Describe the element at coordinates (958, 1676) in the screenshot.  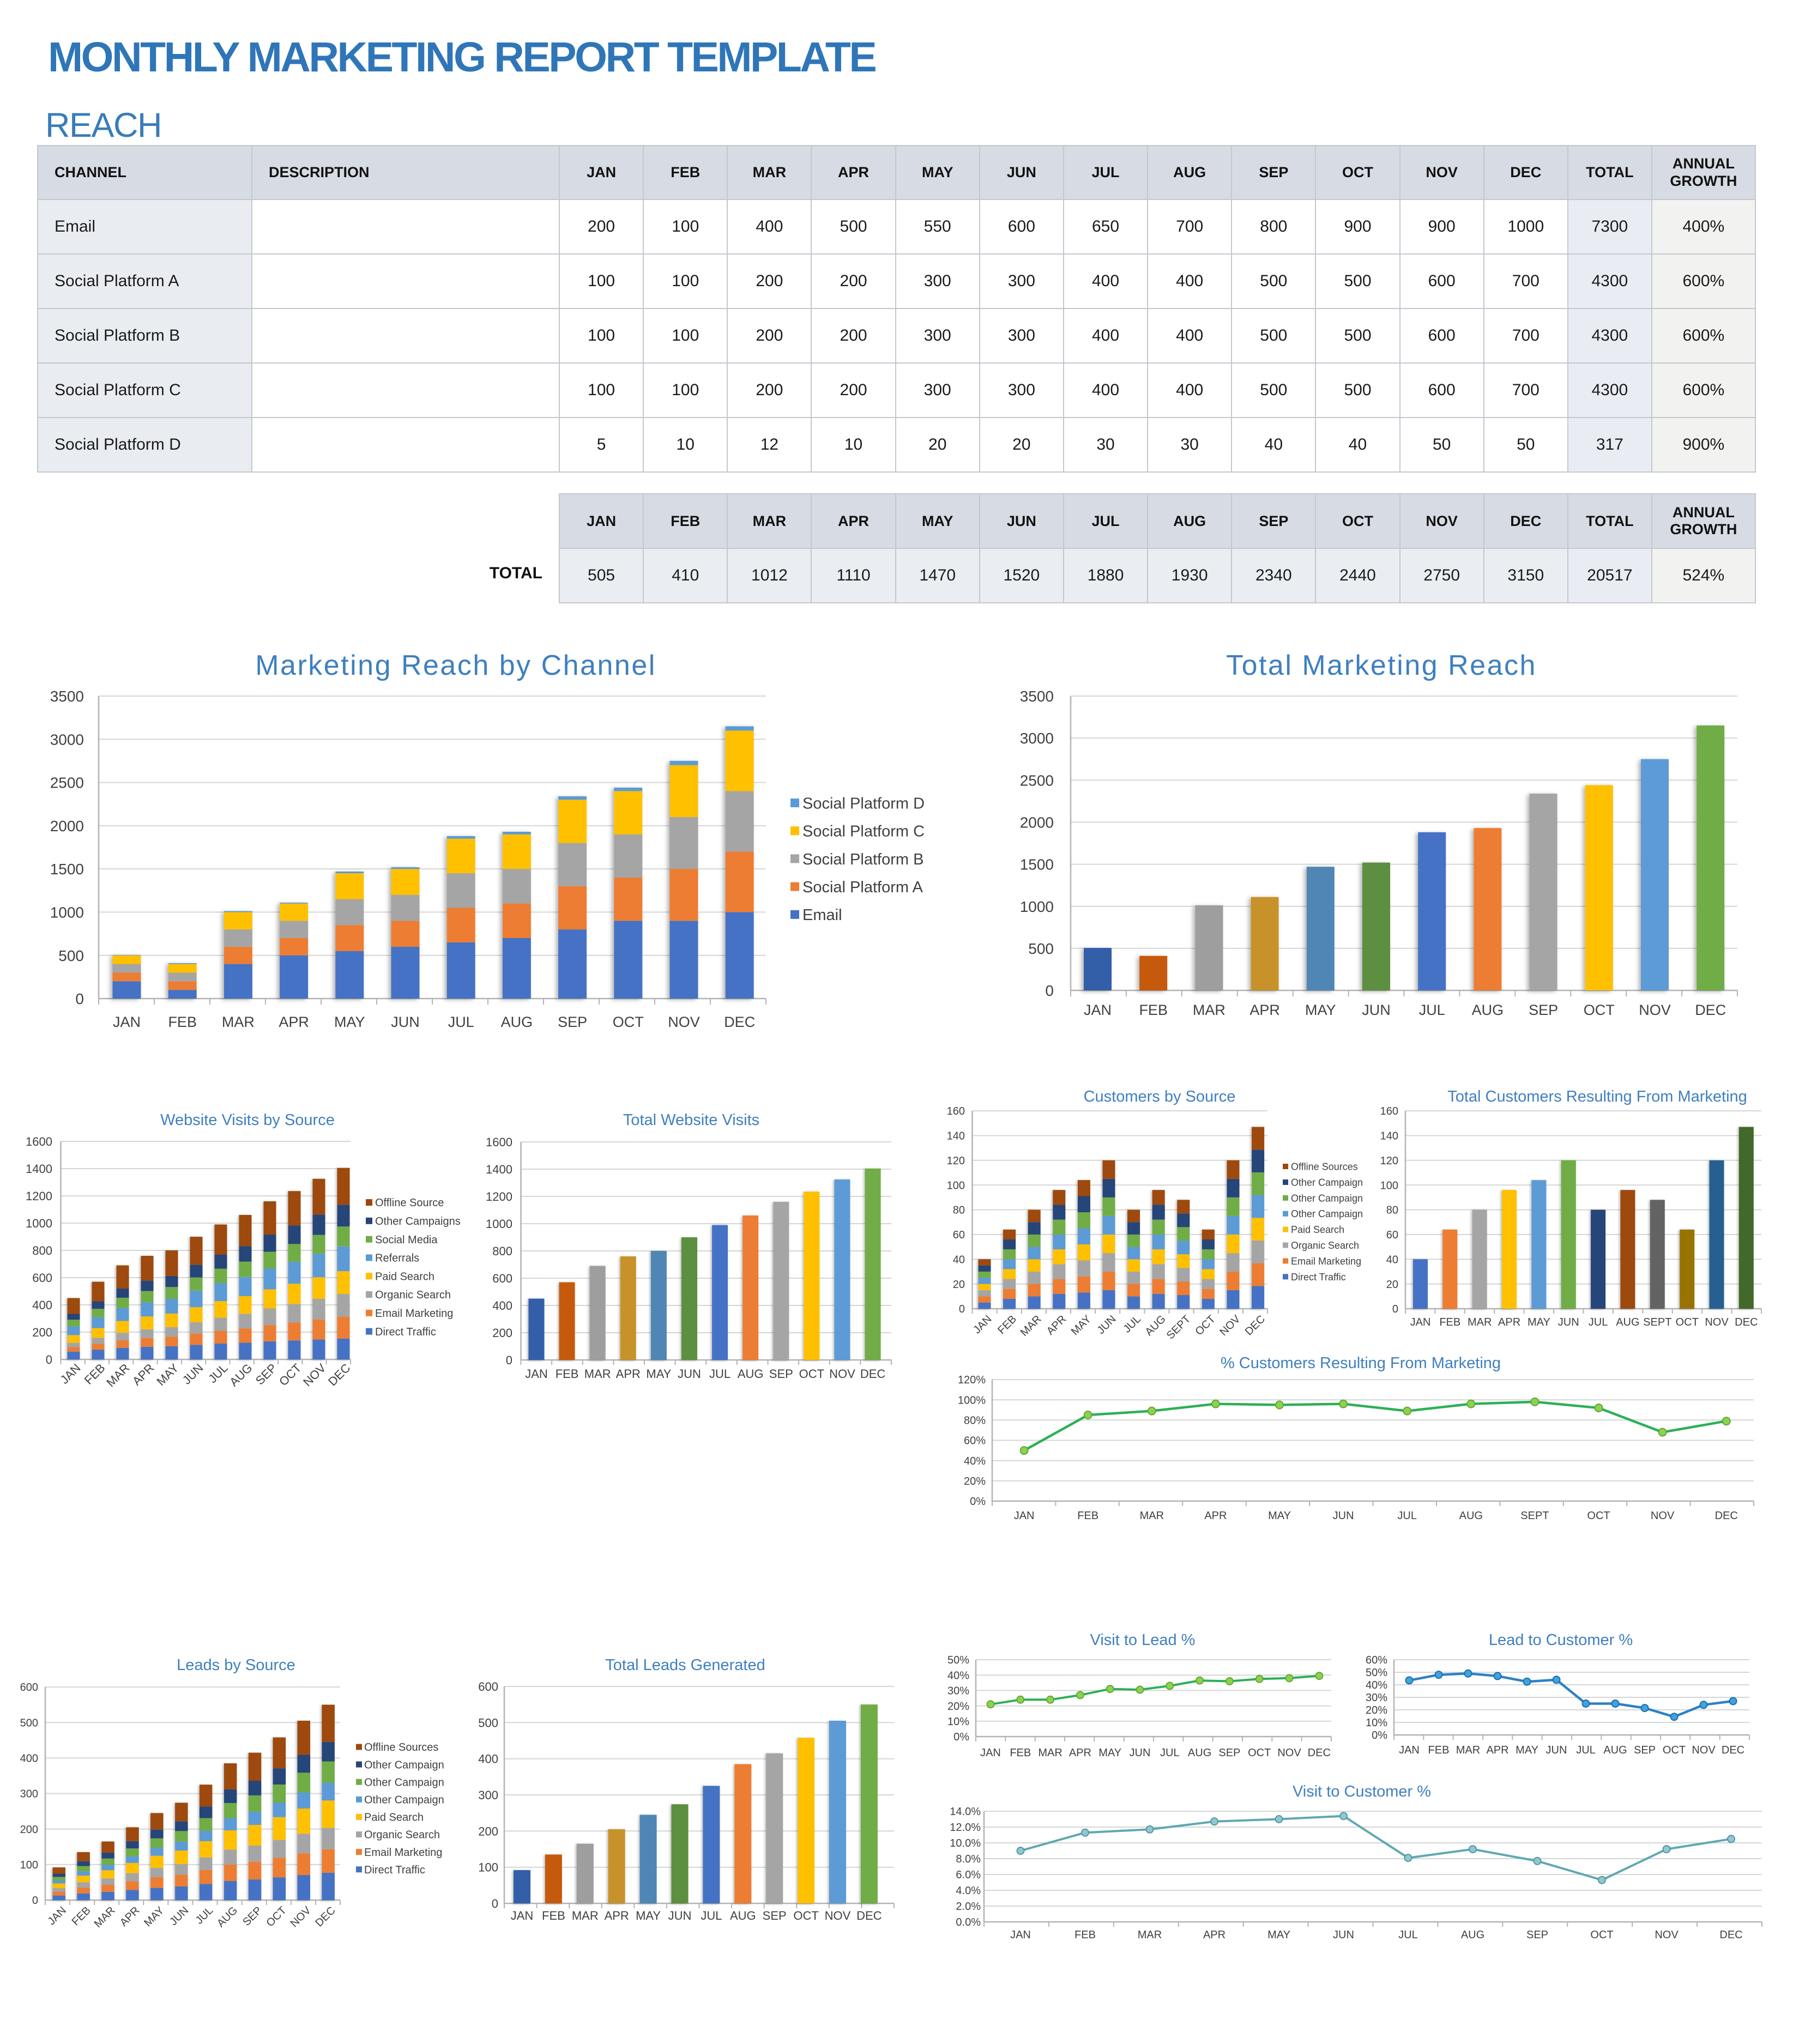
I see `svg-text: 40%` at that location.